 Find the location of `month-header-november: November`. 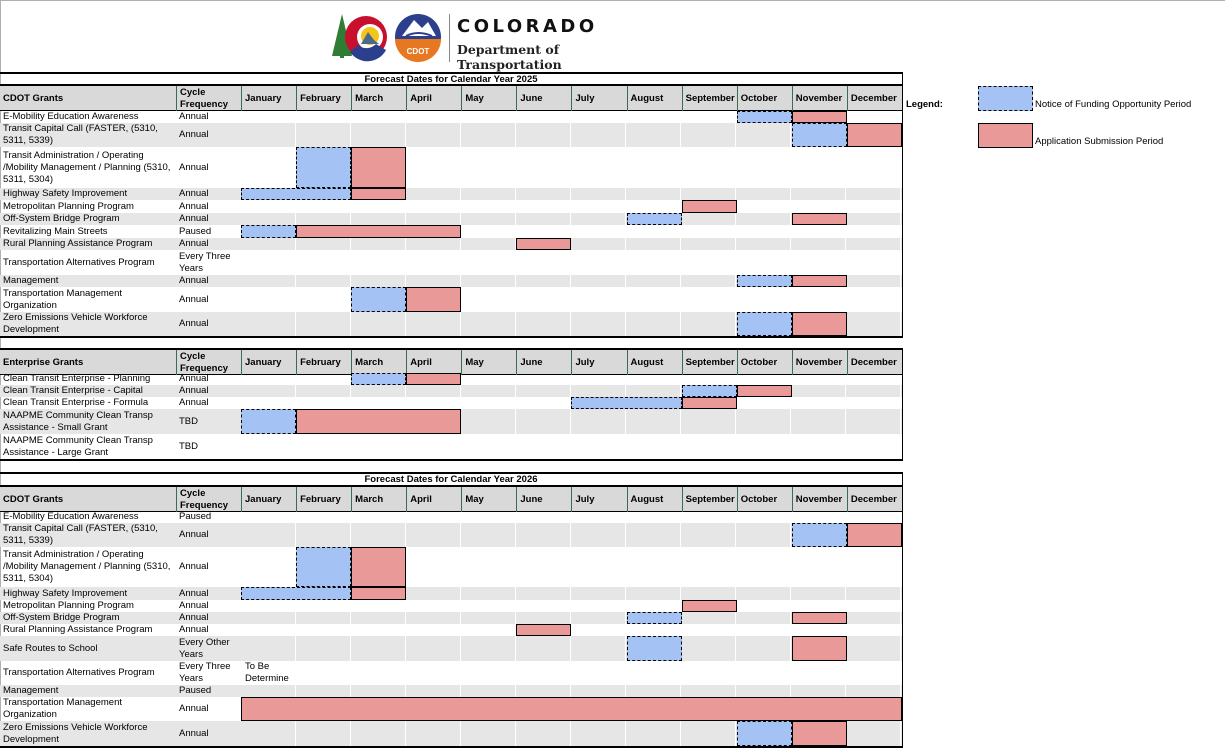

month-header-november: November is located at coordinates (819, 499).